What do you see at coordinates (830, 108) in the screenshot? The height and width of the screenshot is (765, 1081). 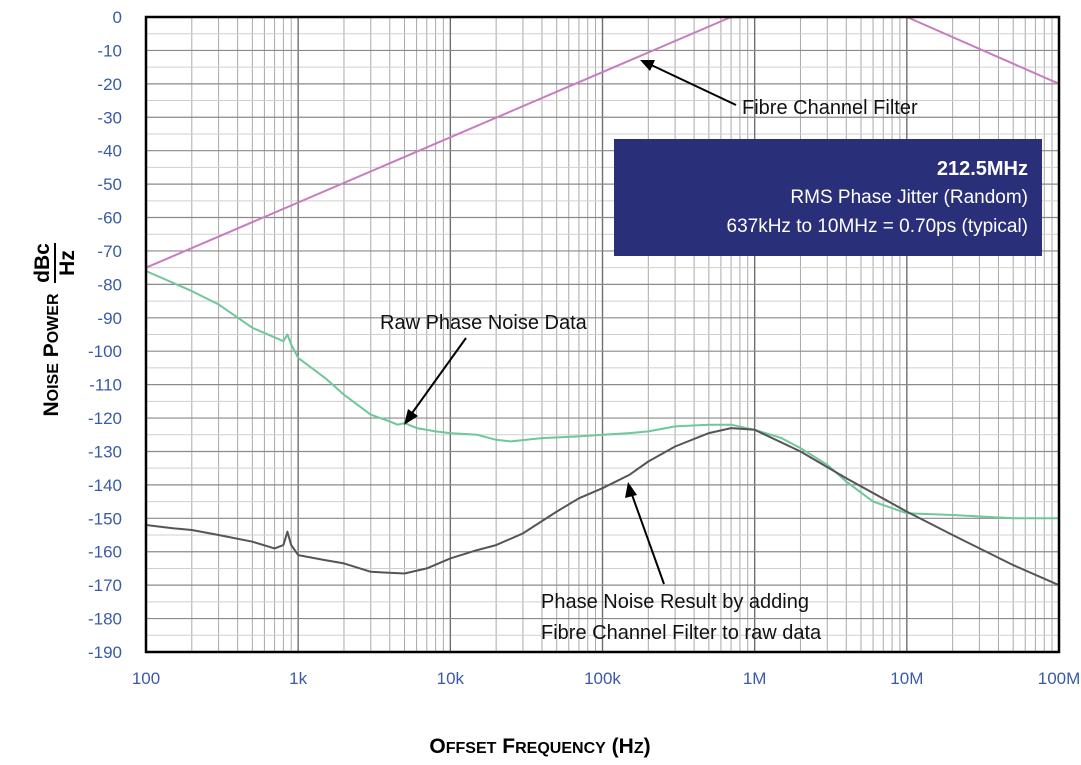 I see `filter-annotation: Fibre Channel Filter` at bounding box center [830, 108].